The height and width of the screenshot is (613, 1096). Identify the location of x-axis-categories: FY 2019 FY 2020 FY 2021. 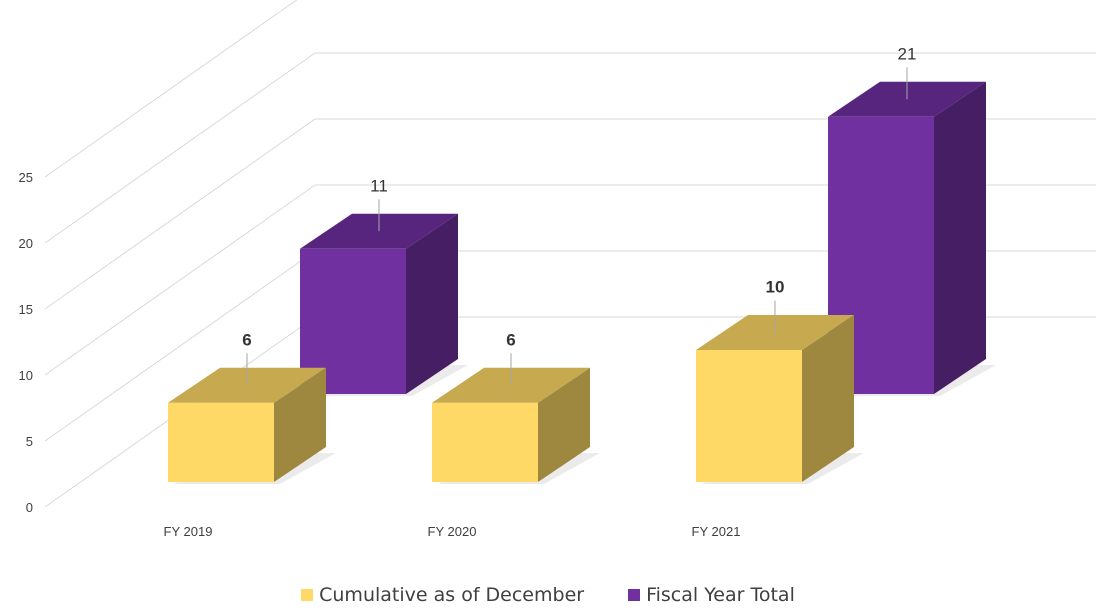
(452, 531).